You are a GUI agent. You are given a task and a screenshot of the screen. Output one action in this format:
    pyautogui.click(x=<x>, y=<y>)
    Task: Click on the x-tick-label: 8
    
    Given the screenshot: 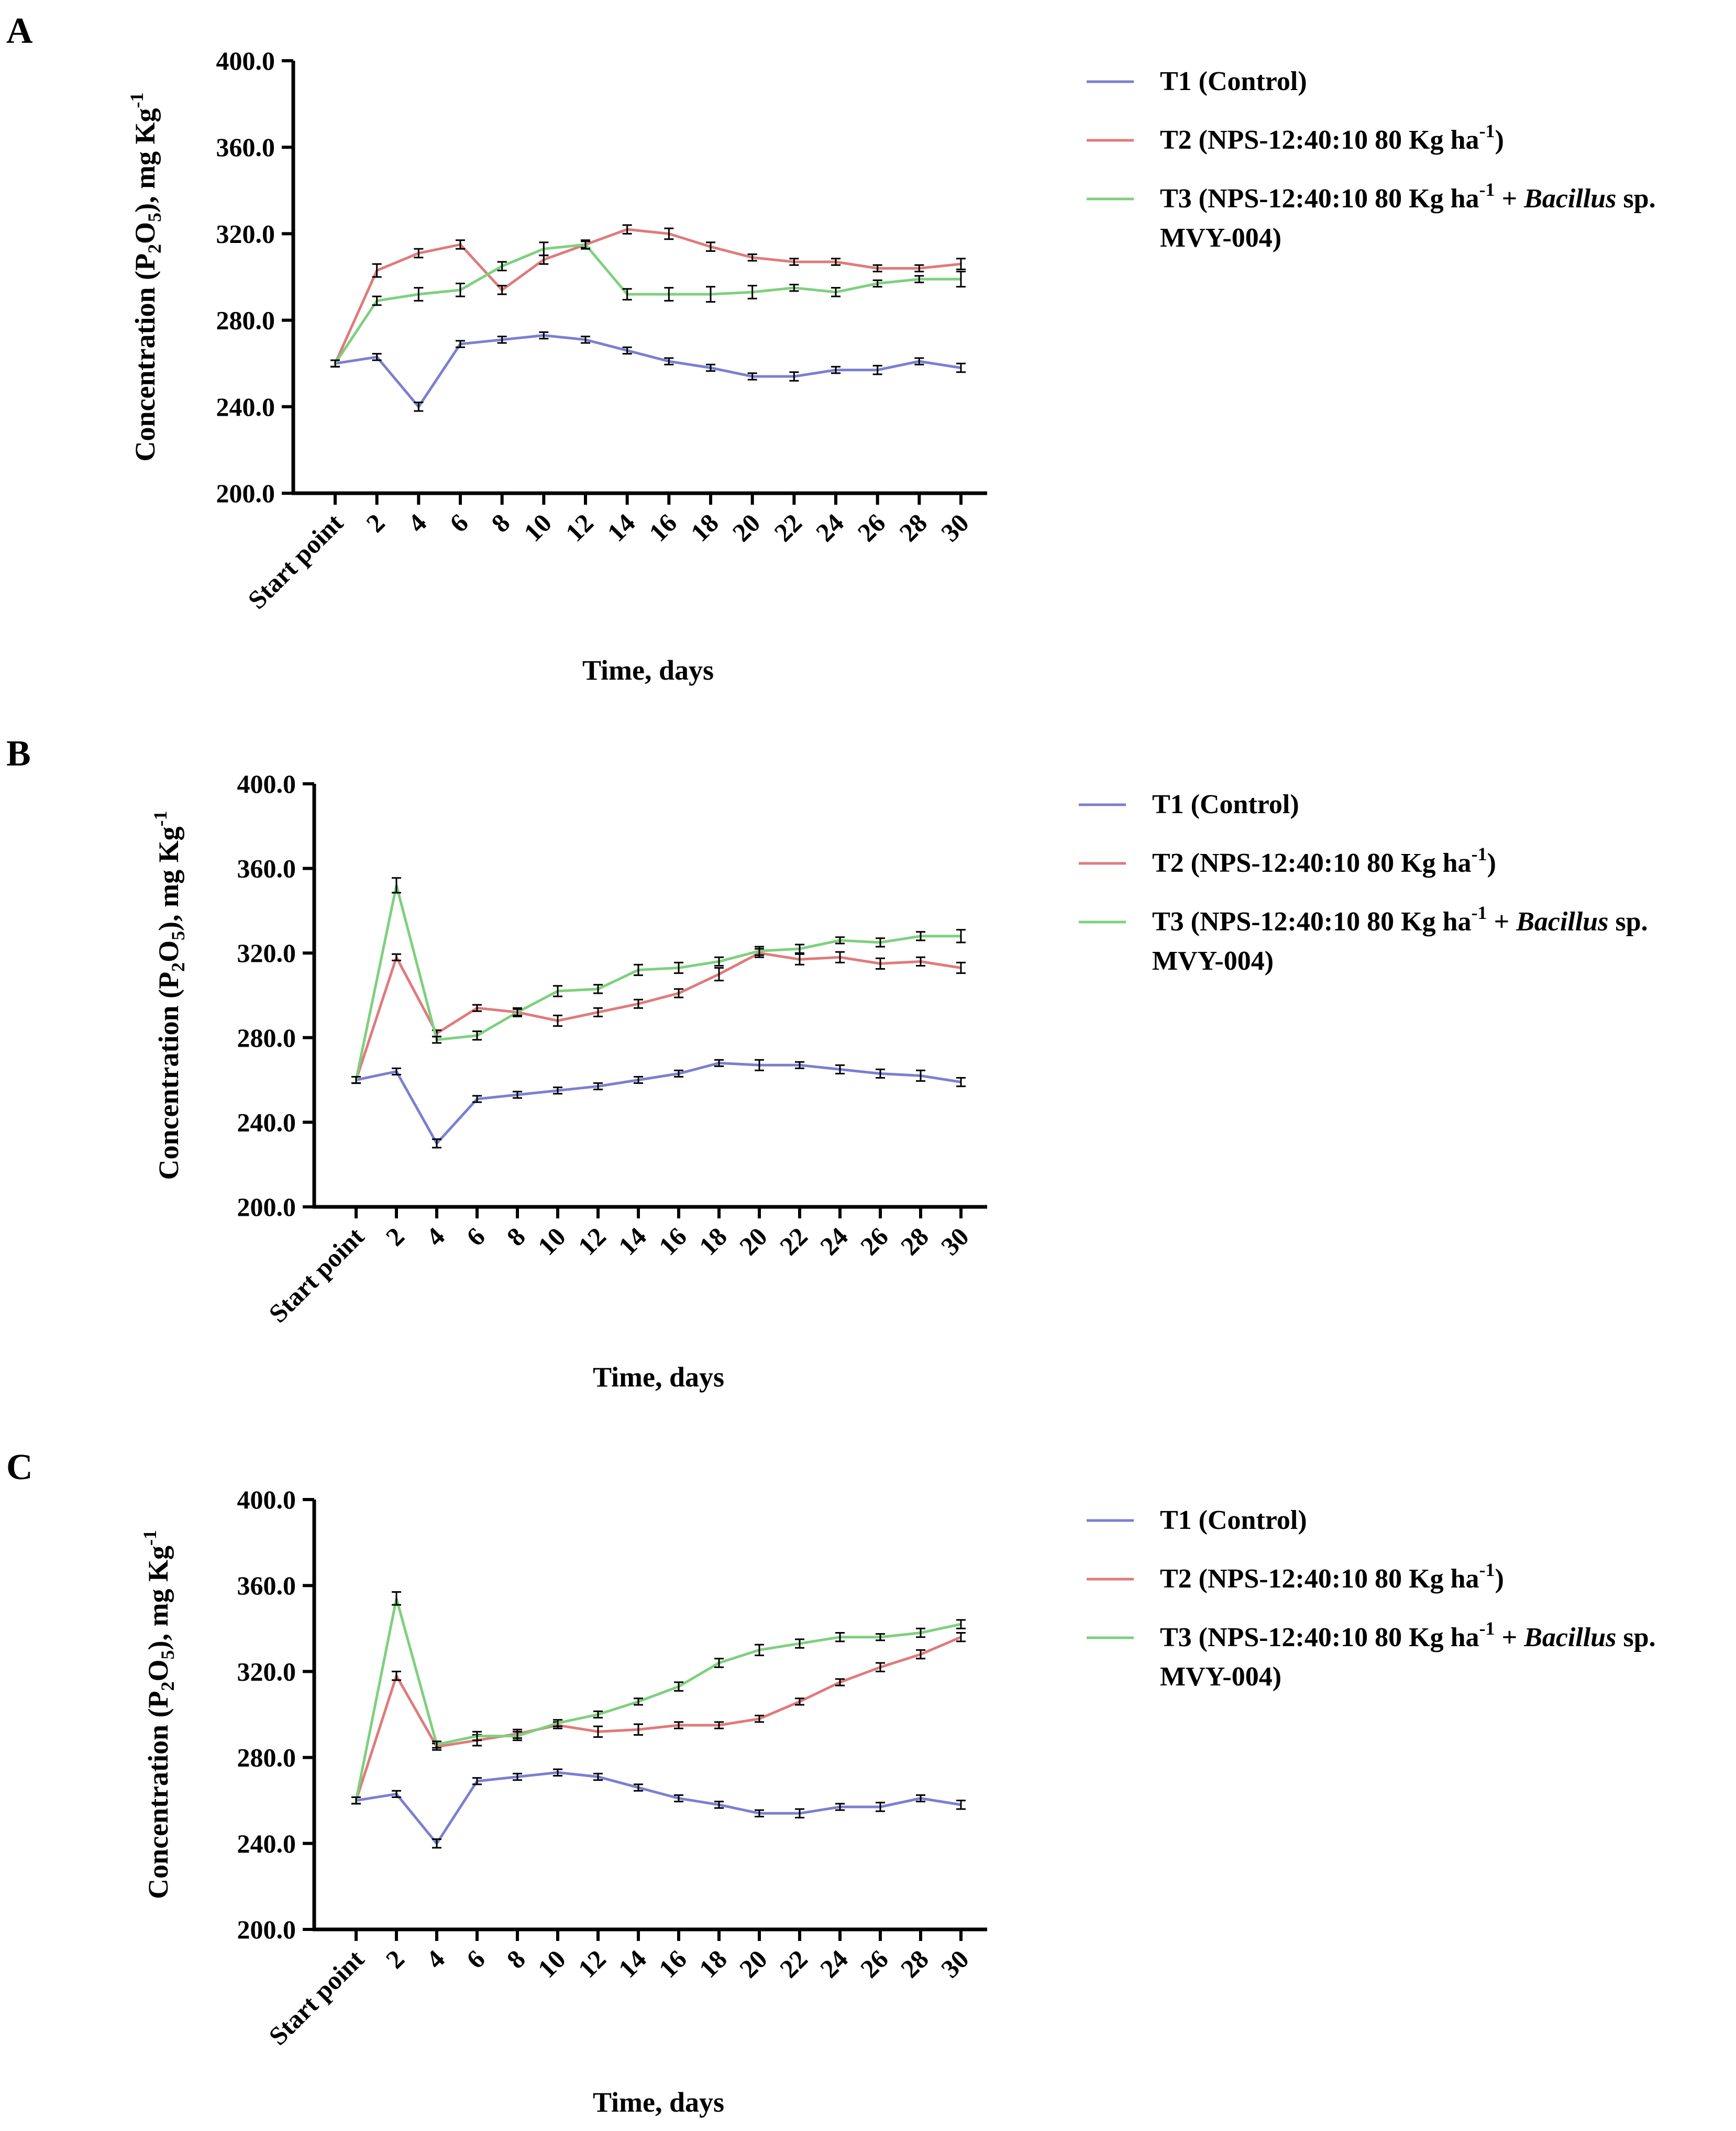 What is the action you would take?
    pyautogui.click(x=516, y=1959)
    